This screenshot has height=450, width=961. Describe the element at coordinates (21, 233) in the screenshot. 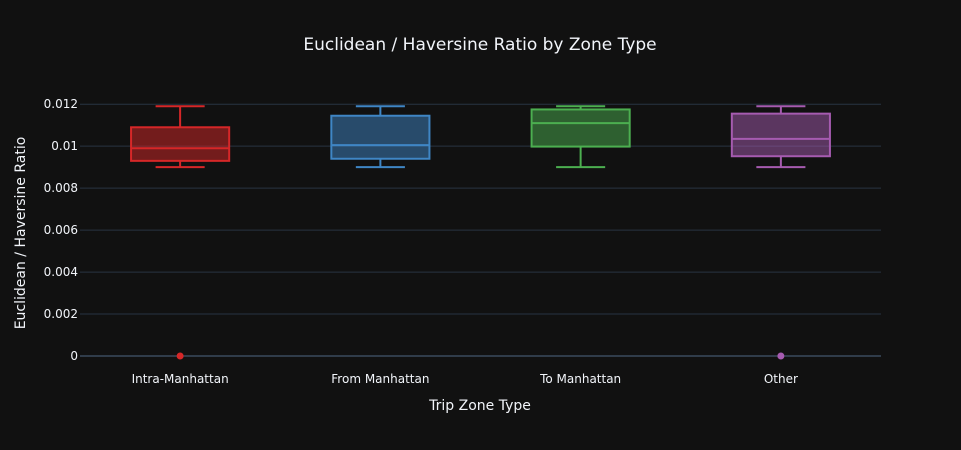

I see `y-axis-title: Euclidean / Haversine Ratio` at that location.